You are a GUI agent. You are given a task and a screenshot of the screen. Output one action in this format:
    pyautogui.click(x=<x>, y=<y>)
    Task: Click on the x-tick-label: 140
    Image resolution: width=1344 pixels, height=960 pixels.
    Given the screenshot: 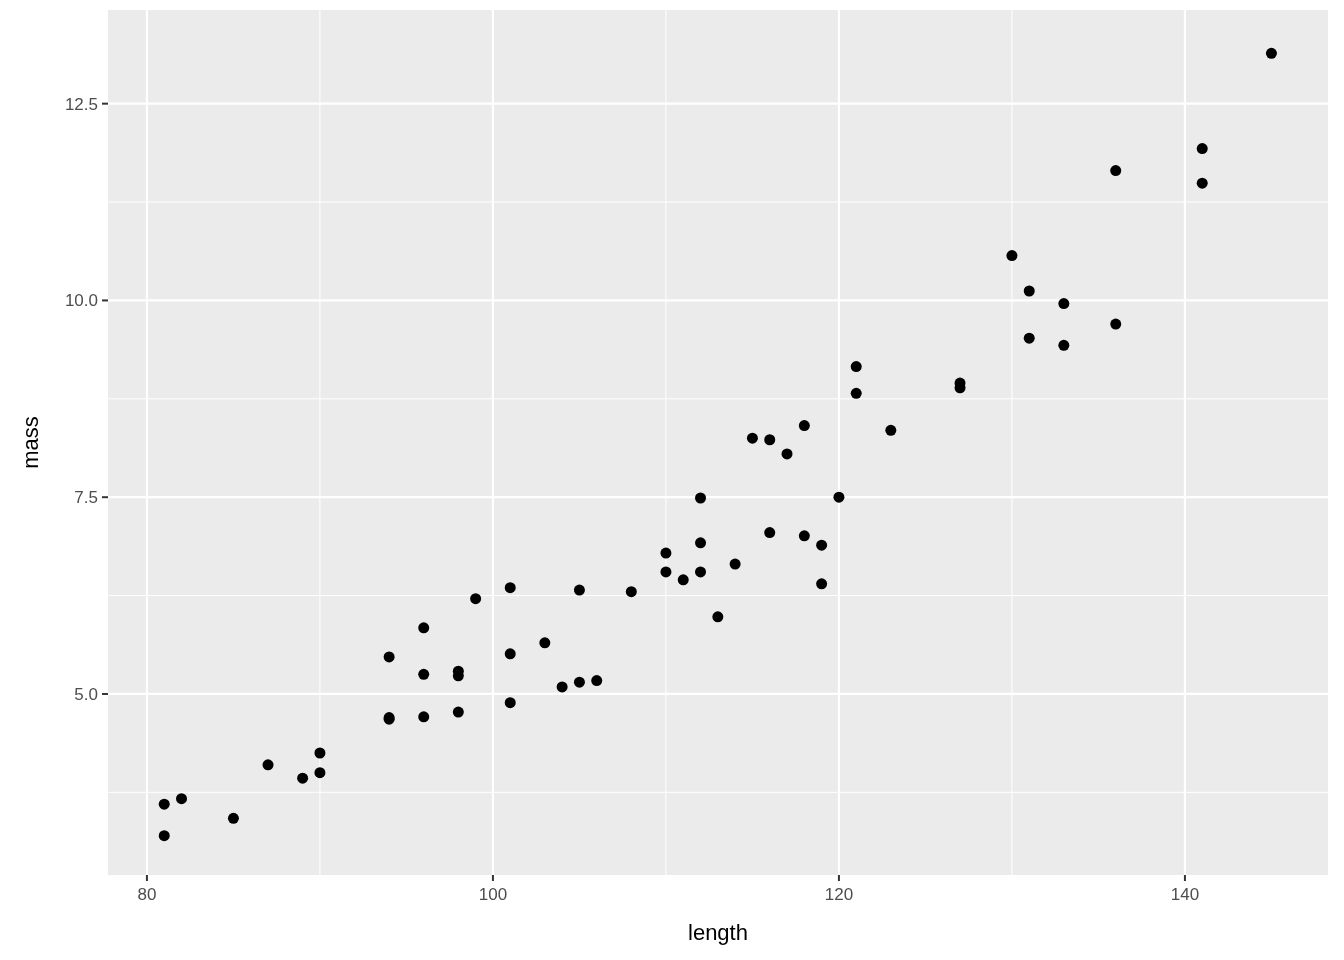 What is the action you would take?
    pyautogui.click(x=1185, y=894)
    